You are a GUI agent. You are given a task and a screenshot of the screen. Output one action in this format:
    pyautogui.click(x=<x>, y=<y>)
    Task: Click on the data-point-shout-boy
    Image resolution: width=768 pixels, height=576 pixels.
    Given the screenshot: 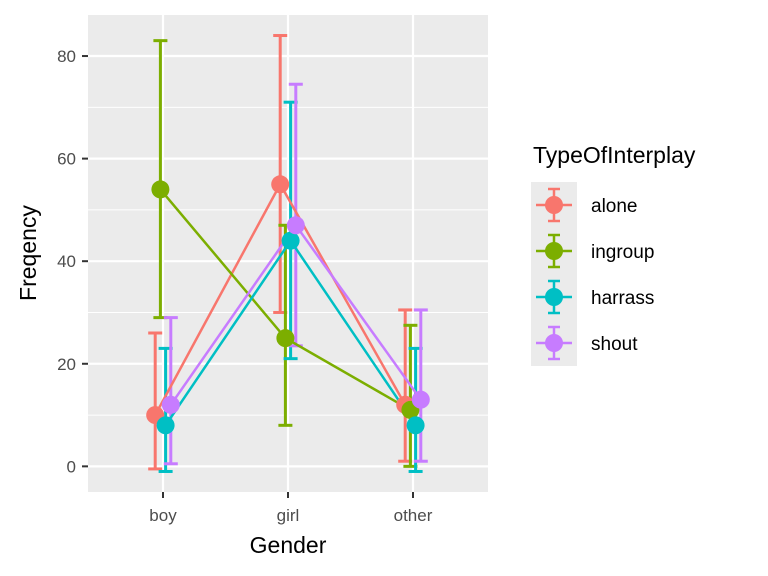 What is the action you would take?
    pyautogui.click(x=170, y=404)
    